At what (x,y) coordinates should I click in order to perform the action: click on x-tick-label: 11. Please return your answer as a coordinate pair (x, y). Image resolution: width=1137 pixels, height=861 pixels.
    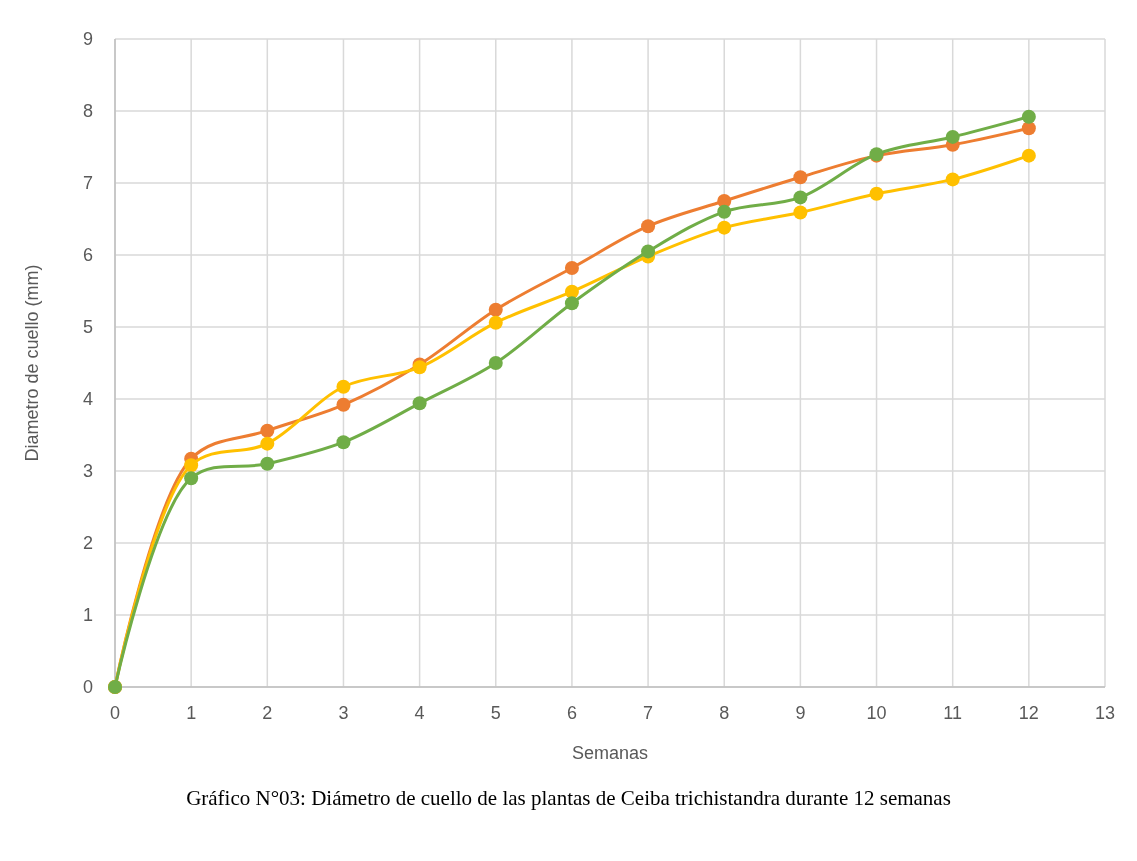
    Looking at the image, I should click on (953, 713).